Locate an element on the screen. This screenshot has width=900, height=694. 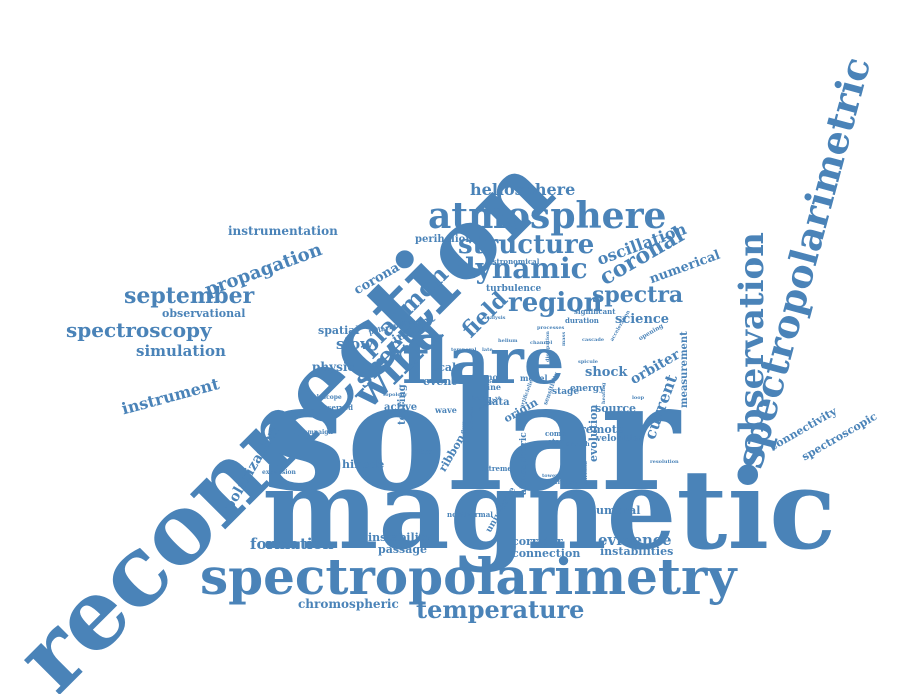
word-campaign: campaign is located at coordinates (316, 432).